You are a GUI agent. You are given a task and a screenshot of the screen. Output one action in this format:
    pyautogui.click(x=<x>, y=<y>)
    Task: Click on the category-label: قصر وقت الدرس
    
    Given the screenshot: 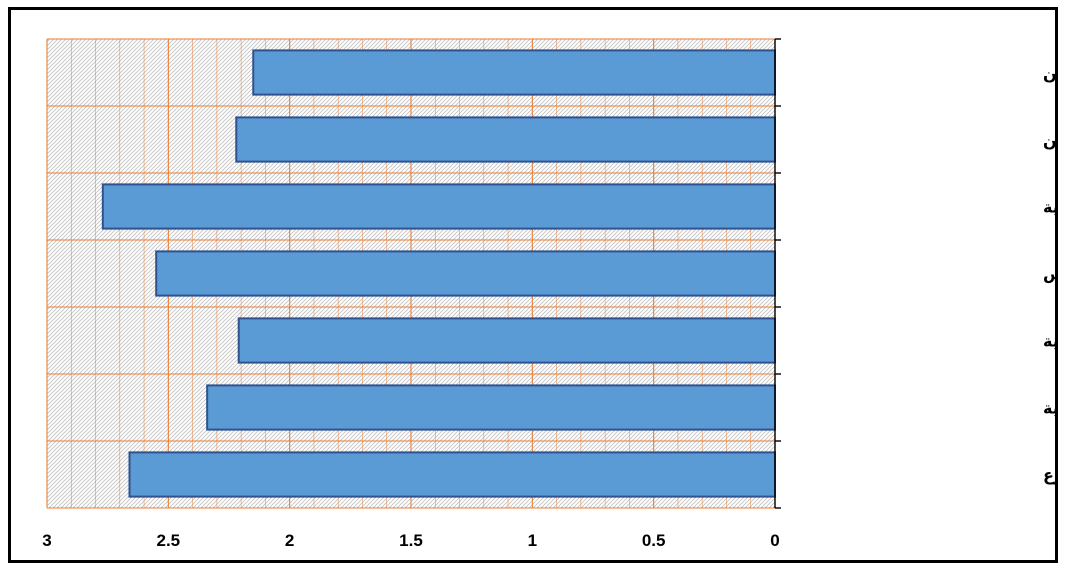 What is the action you would take?
    pyautogui.click(x=1049, y=275)
    